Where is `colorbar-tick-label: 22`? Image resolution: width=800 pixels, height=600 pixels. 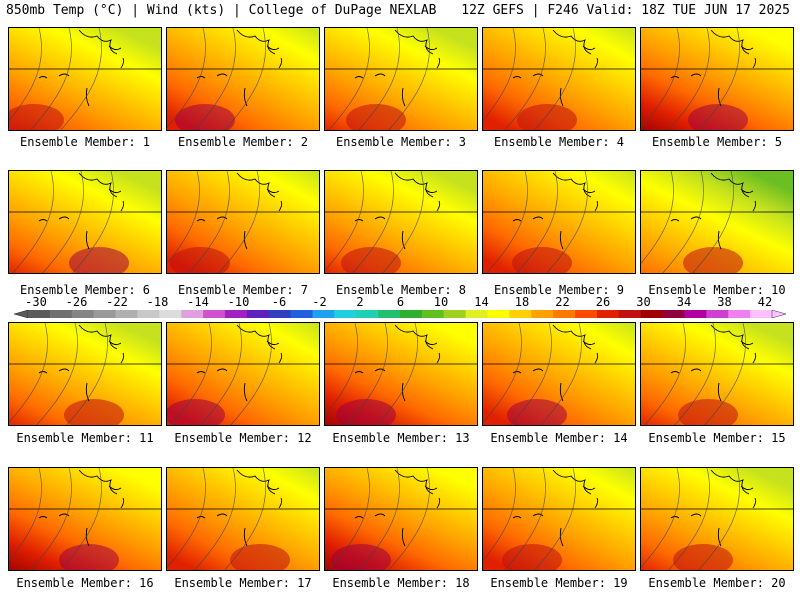 colorbar-tick-label: 22 is located at coordinates (562, 302).